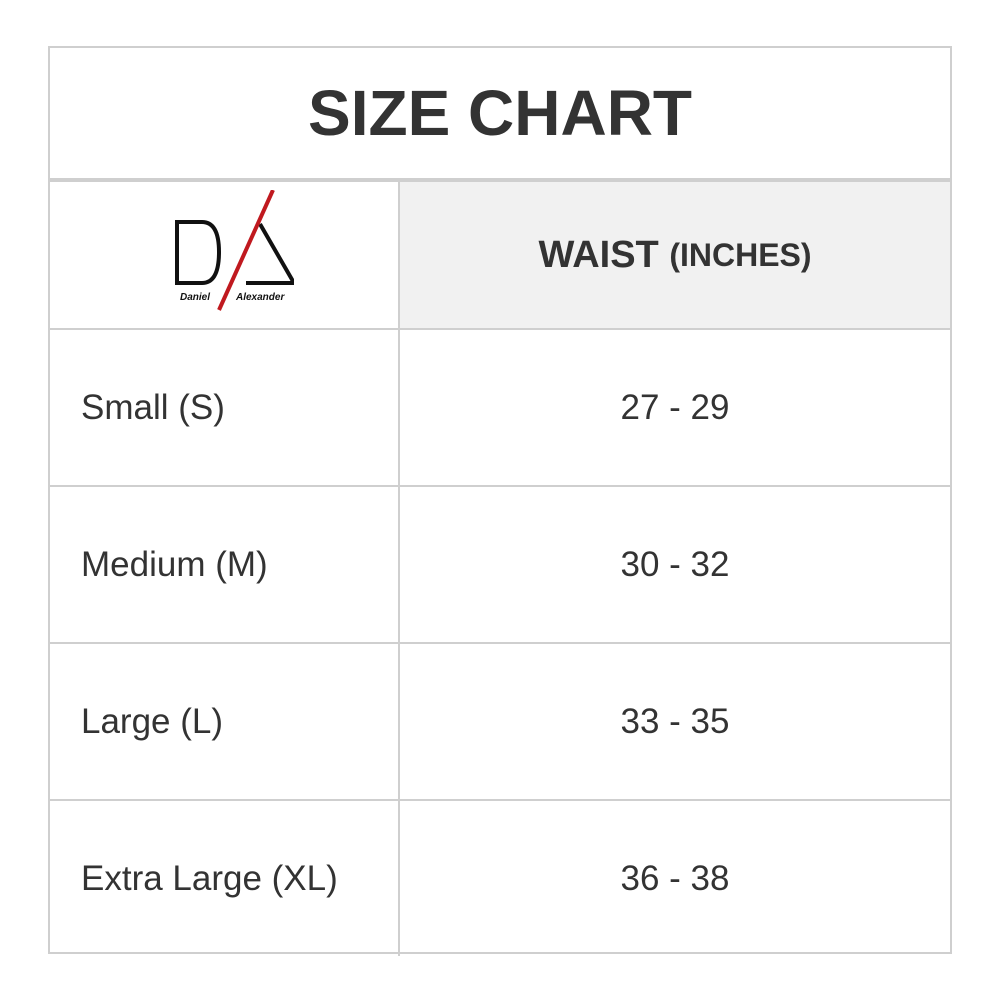 This screenshot has width=1000, height=1000. What do you see at coordinates (152, 721) in the screenshot?
I see `size-label: Large (L)` at bounding box center [152, 721].